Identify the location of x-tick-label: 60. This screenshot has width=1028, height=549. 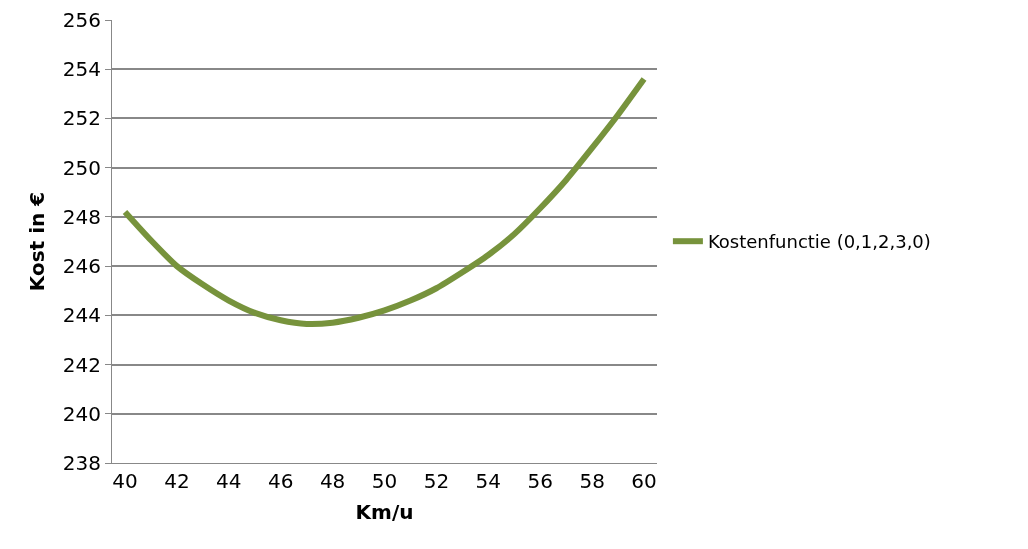
(644, 481).